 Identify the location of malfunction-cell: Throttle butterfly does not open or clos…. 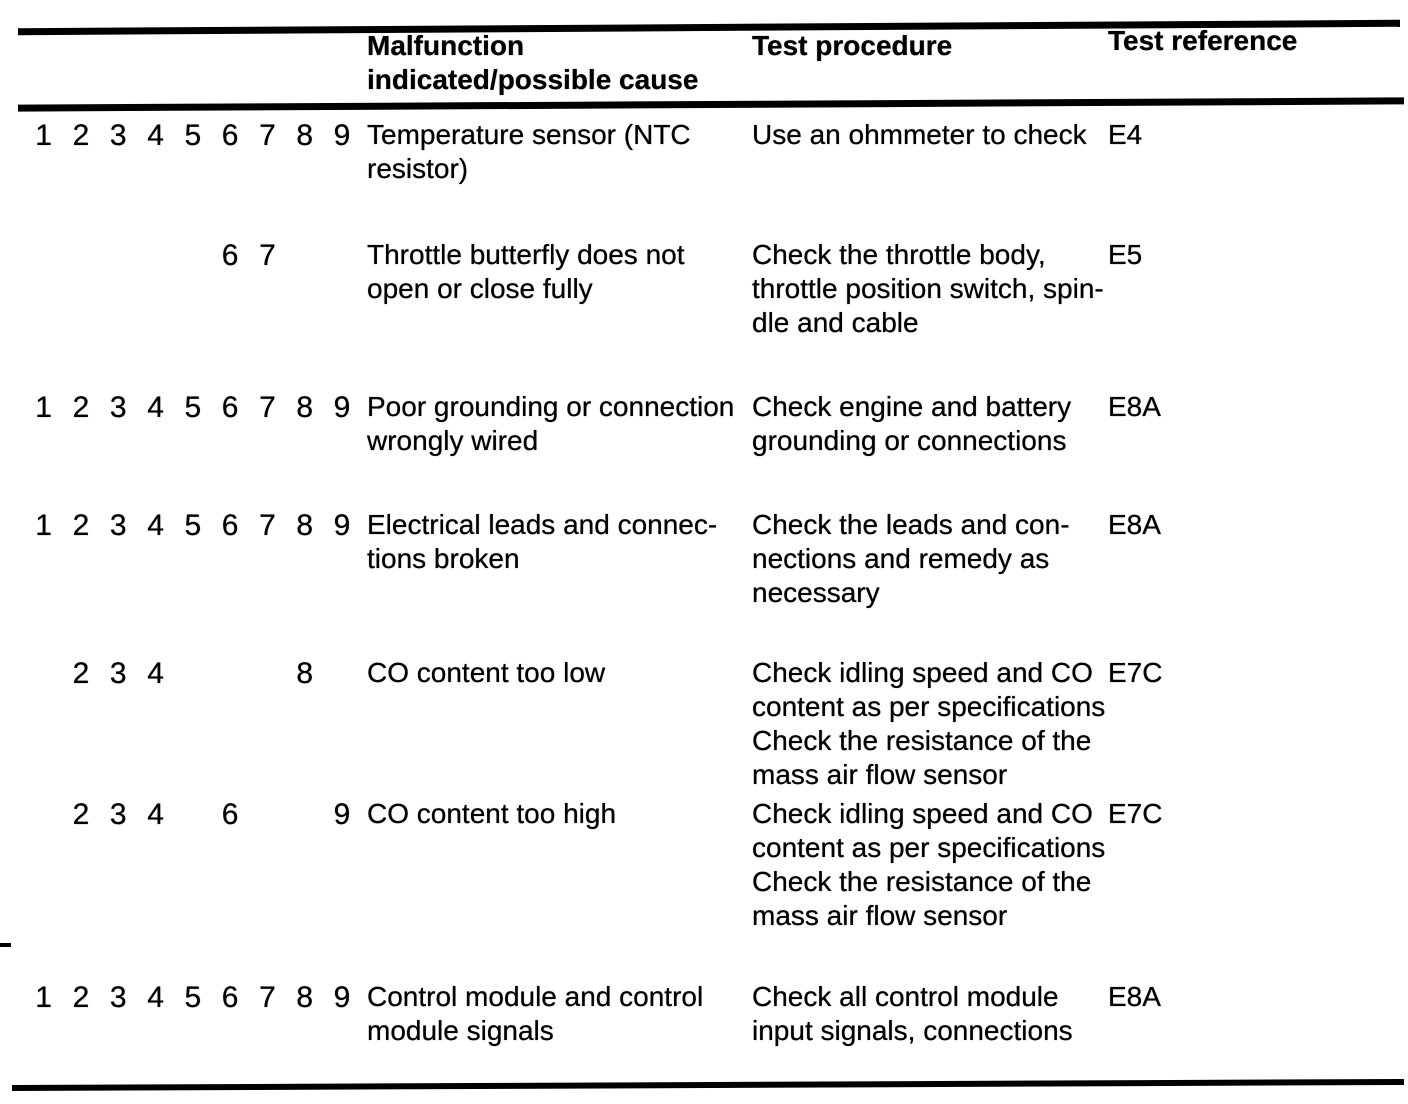
(526, 271).